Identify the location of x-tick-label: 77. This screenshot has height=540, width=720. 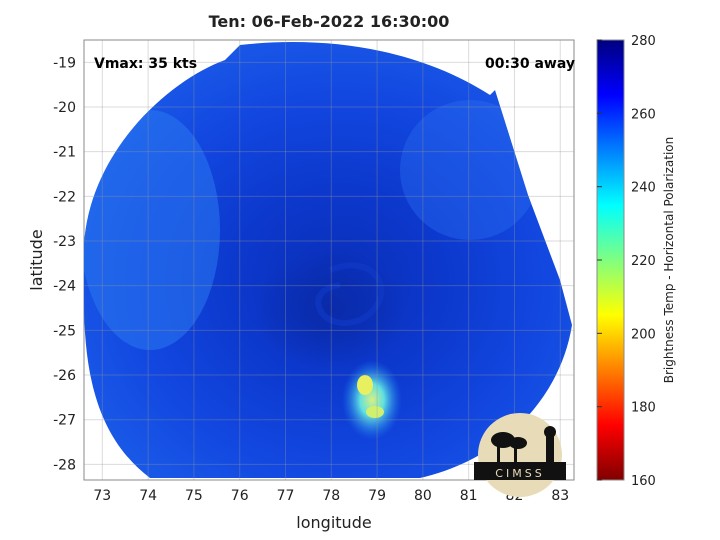
(286, 496).